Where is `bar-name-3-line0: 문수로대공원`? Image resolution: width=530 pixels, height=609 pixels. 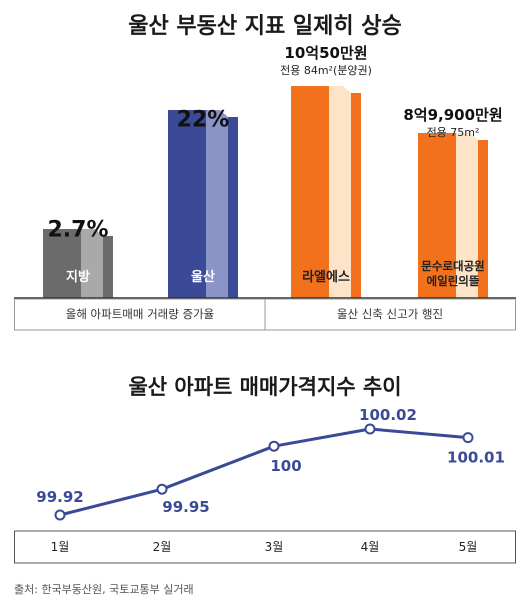
bar-name-3-line0: 문수로대공원 is located at coordinates (452, 266).